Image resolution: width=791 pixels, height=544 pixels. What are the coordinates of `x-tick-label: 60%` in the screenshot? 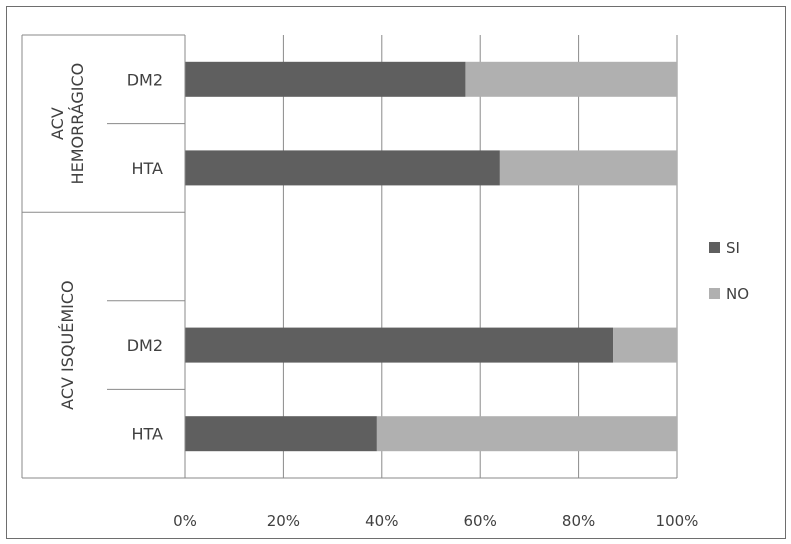 It's located at (480, 521).